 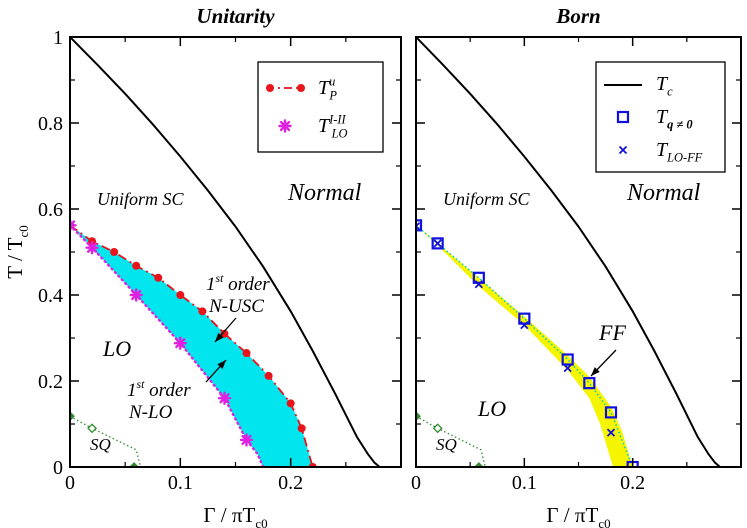 What do you see at coordinates (332, 82) in the screenshot?
I see `legend-tpu-label-part-1: u` at bounding box center [332, 82].